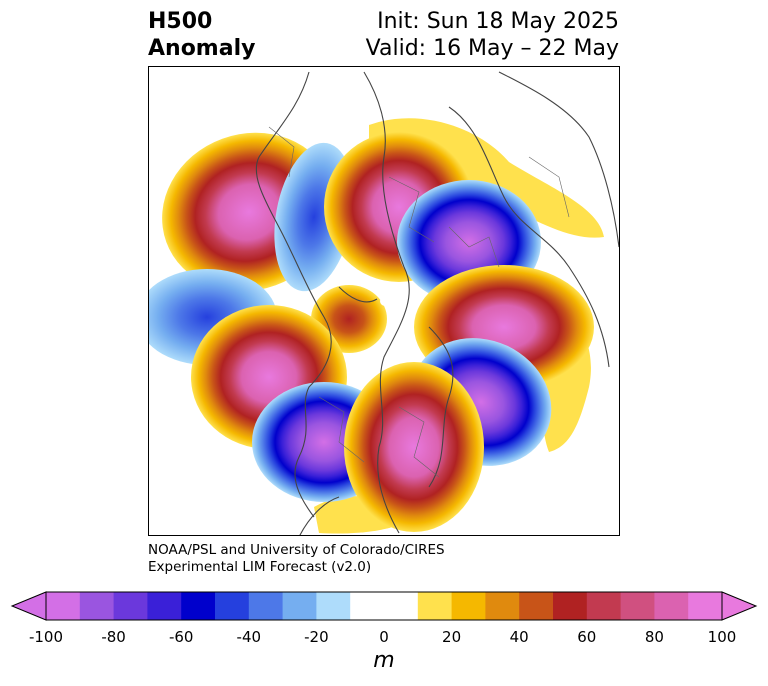  I want to click on colorbar-ticks: -100 -80 -60 -40 -20 0 20 40 60 80 100, so click(384, 638).